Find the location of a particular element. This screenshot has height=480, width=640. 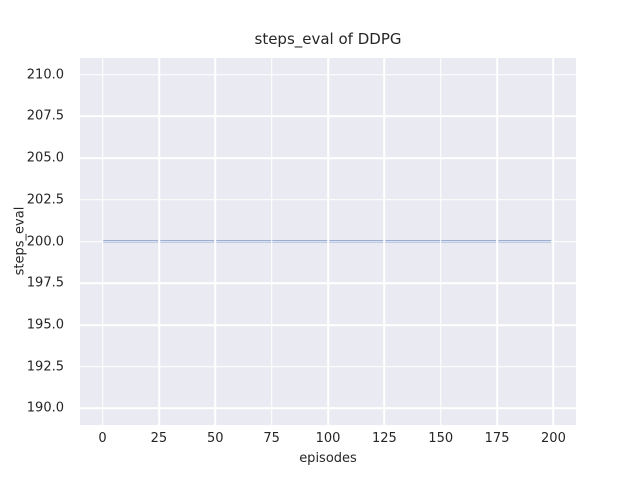

x-tick-label: 150 is located at coordinates (441, 438).